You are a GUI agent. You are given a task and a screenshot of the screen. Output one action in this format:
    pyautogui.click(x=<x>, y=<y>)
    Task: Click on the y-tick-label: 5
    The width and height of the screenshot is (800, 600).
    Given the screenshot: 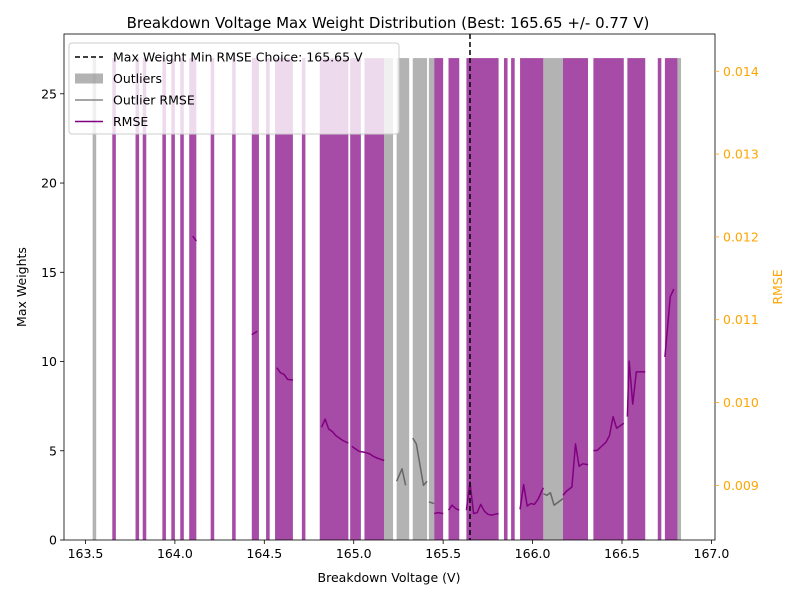 What is the action you would take?
    pyautogui.click(x=53, y=450)
    